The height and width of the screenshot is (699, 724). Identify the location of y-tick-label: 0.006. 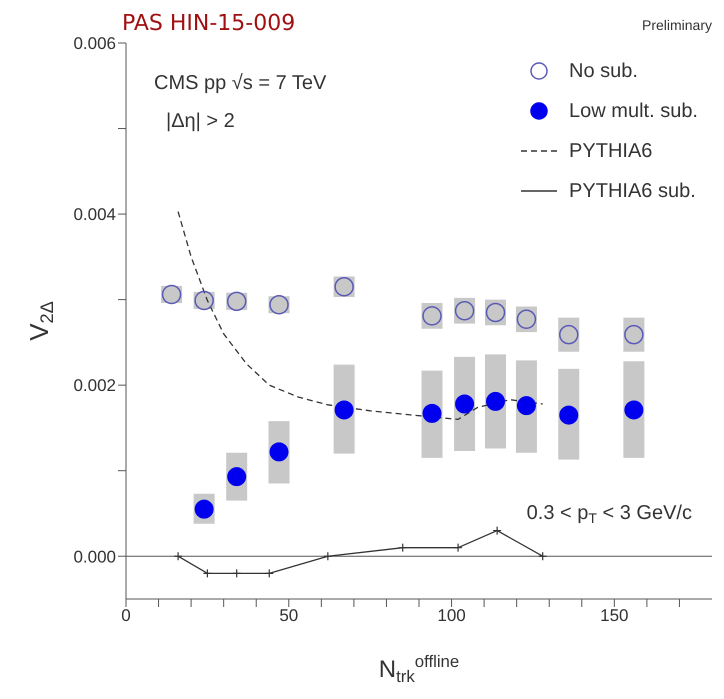
(94, 44).